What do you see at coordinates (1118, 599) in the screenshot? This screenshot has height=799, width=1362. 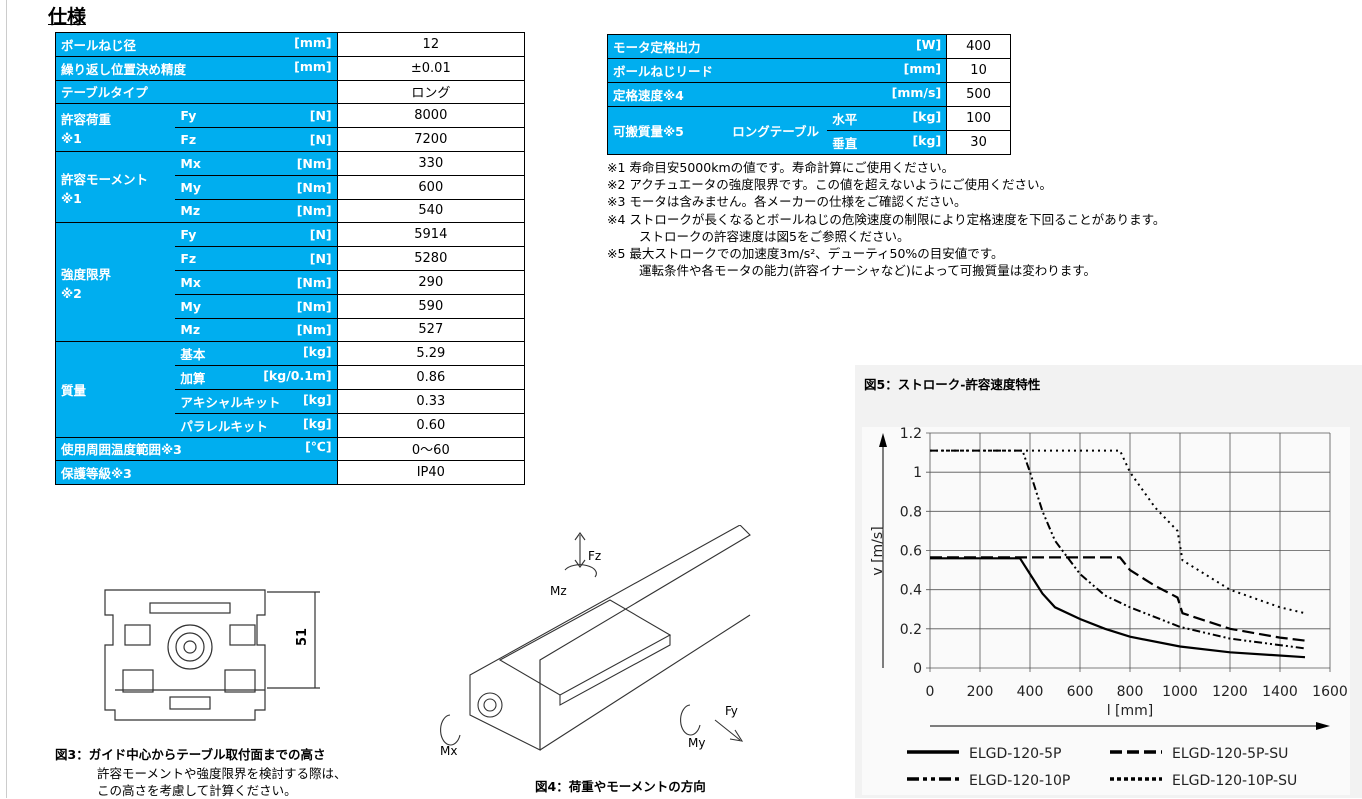 I see `series-line-ELGD-120-5P-SU` at bounding box center [1118, 599].